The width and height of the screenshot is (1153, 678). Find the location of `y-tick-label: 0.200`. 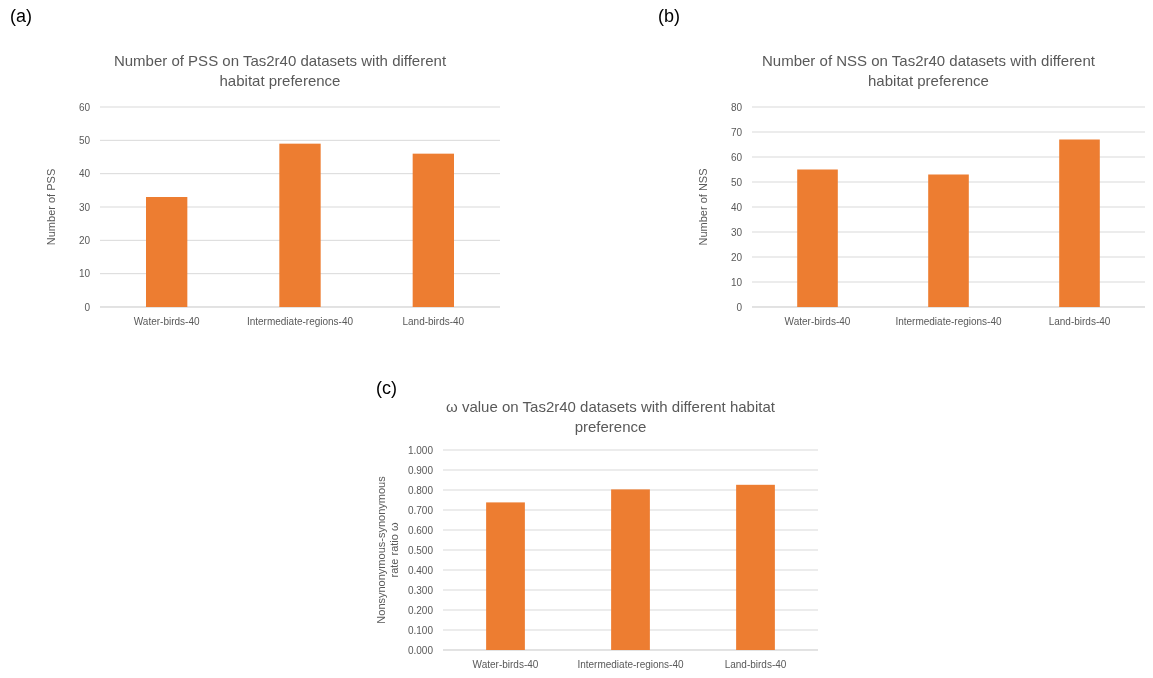

y-tick-label: 0.200 is located at coordinates (420, 610).